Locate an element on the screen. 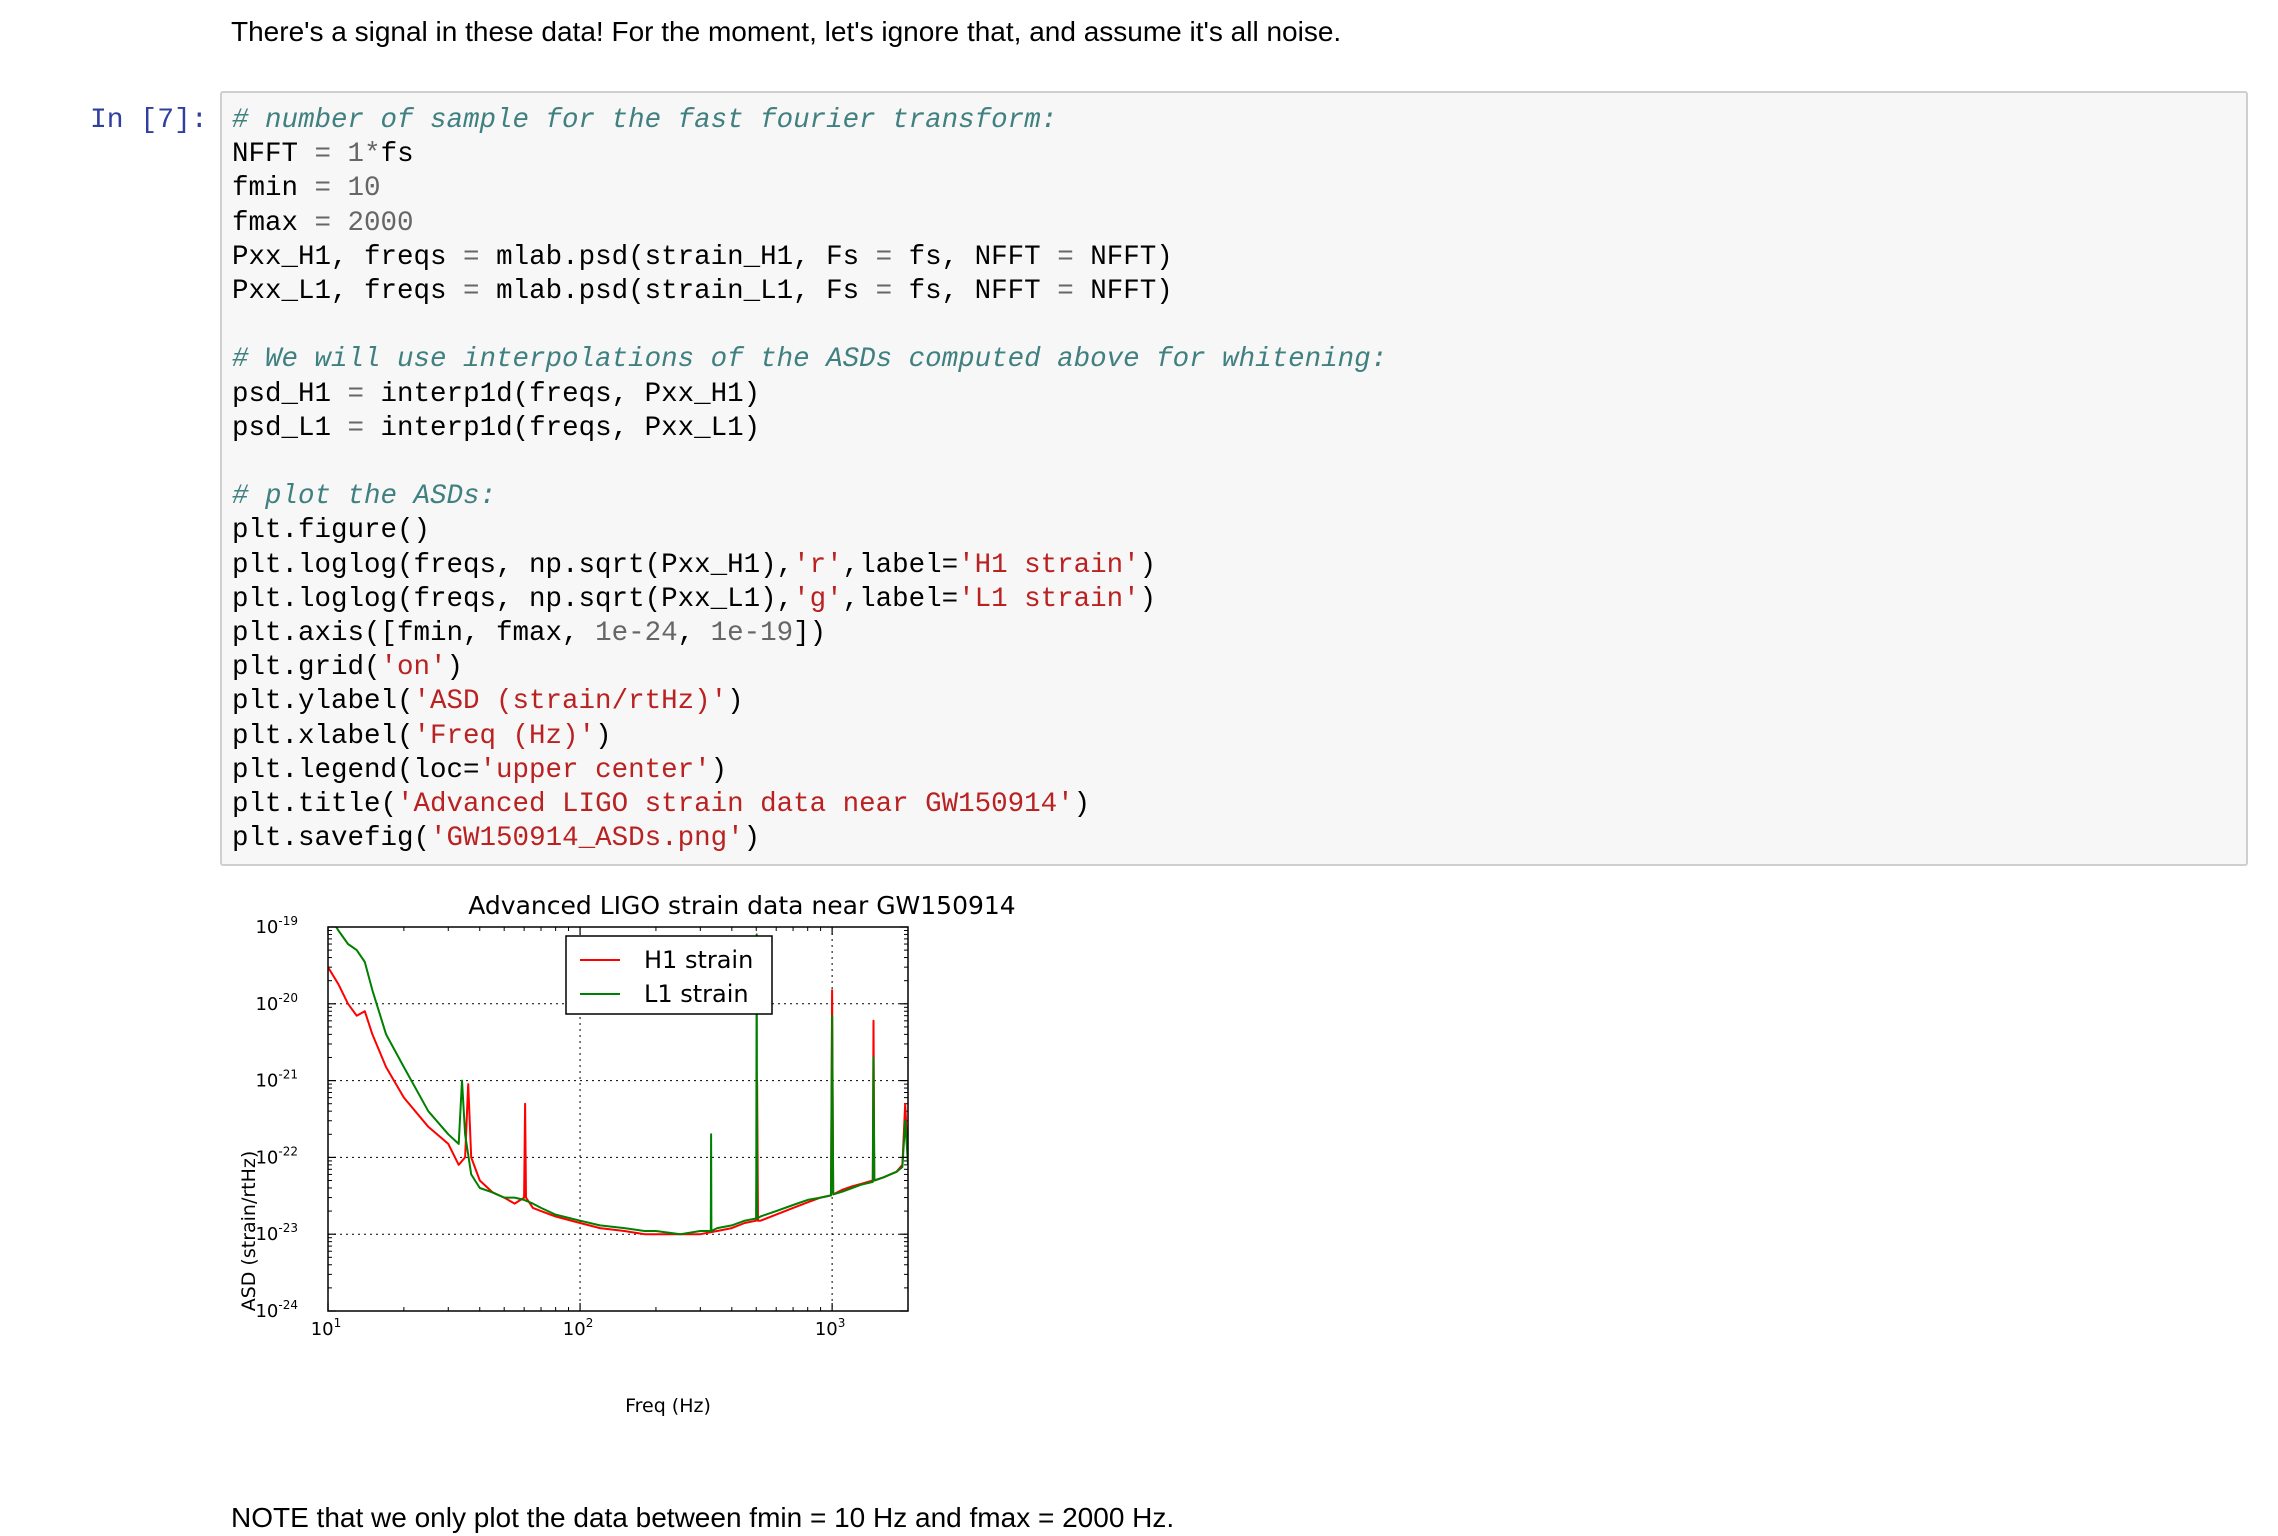 This screenshot has height=1536, width=2278. legend-box is located at coordinates (669, 975).